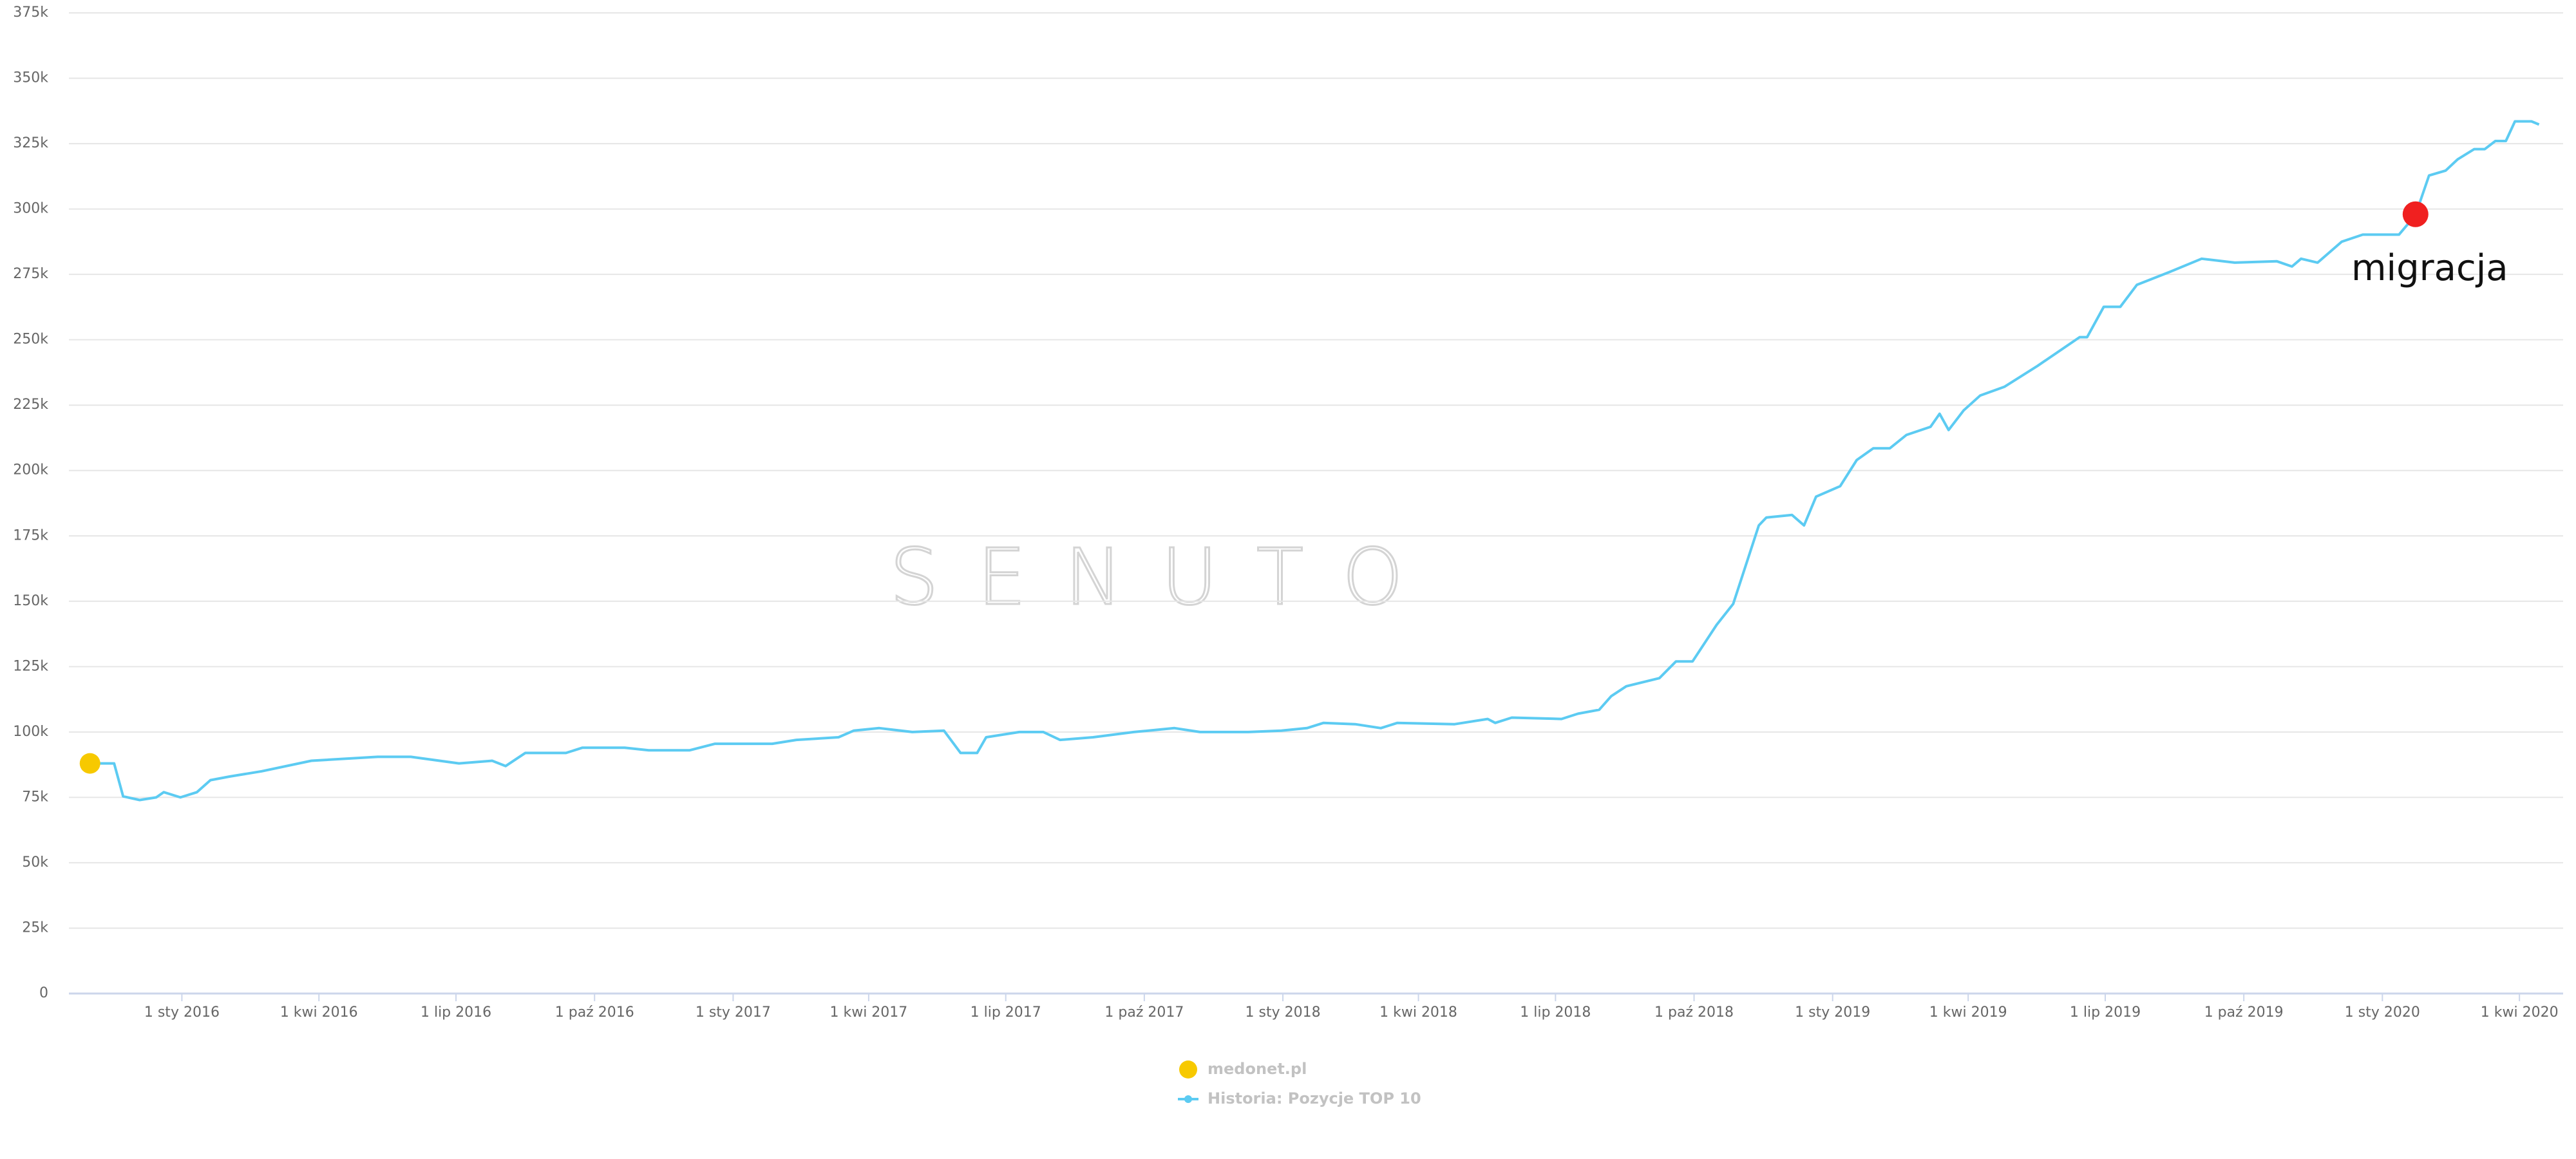 This screenshot has width=2576, height=1159. What do you see at coordinates (30, 666) in the screenshot?
I see `y-tick-label: 125k` at bounding box center [30, 666].